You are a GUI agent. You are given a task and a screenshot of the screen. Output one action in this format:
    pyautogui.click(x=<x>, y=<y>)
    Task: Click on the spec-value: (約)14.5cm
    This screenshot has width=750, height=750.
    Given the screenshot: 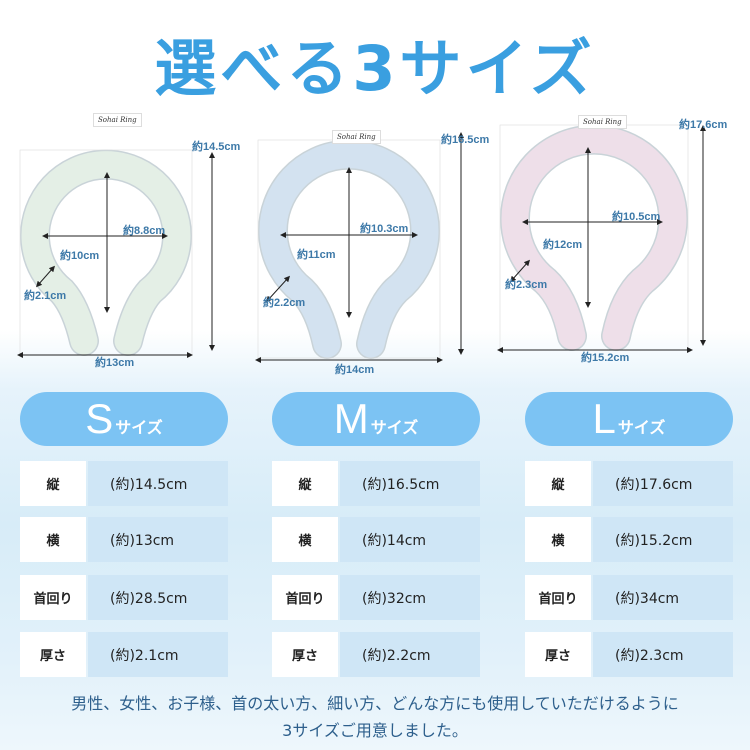 What is the action you would take?
    pyautogui.click(x=158, y=483)
    